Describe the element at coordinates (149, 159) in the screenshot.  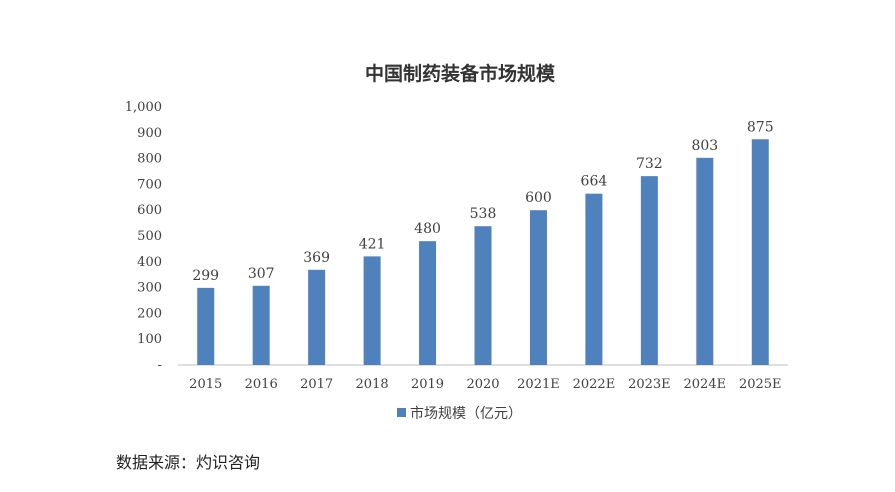
I see `y-tick-label: 800` at that location.